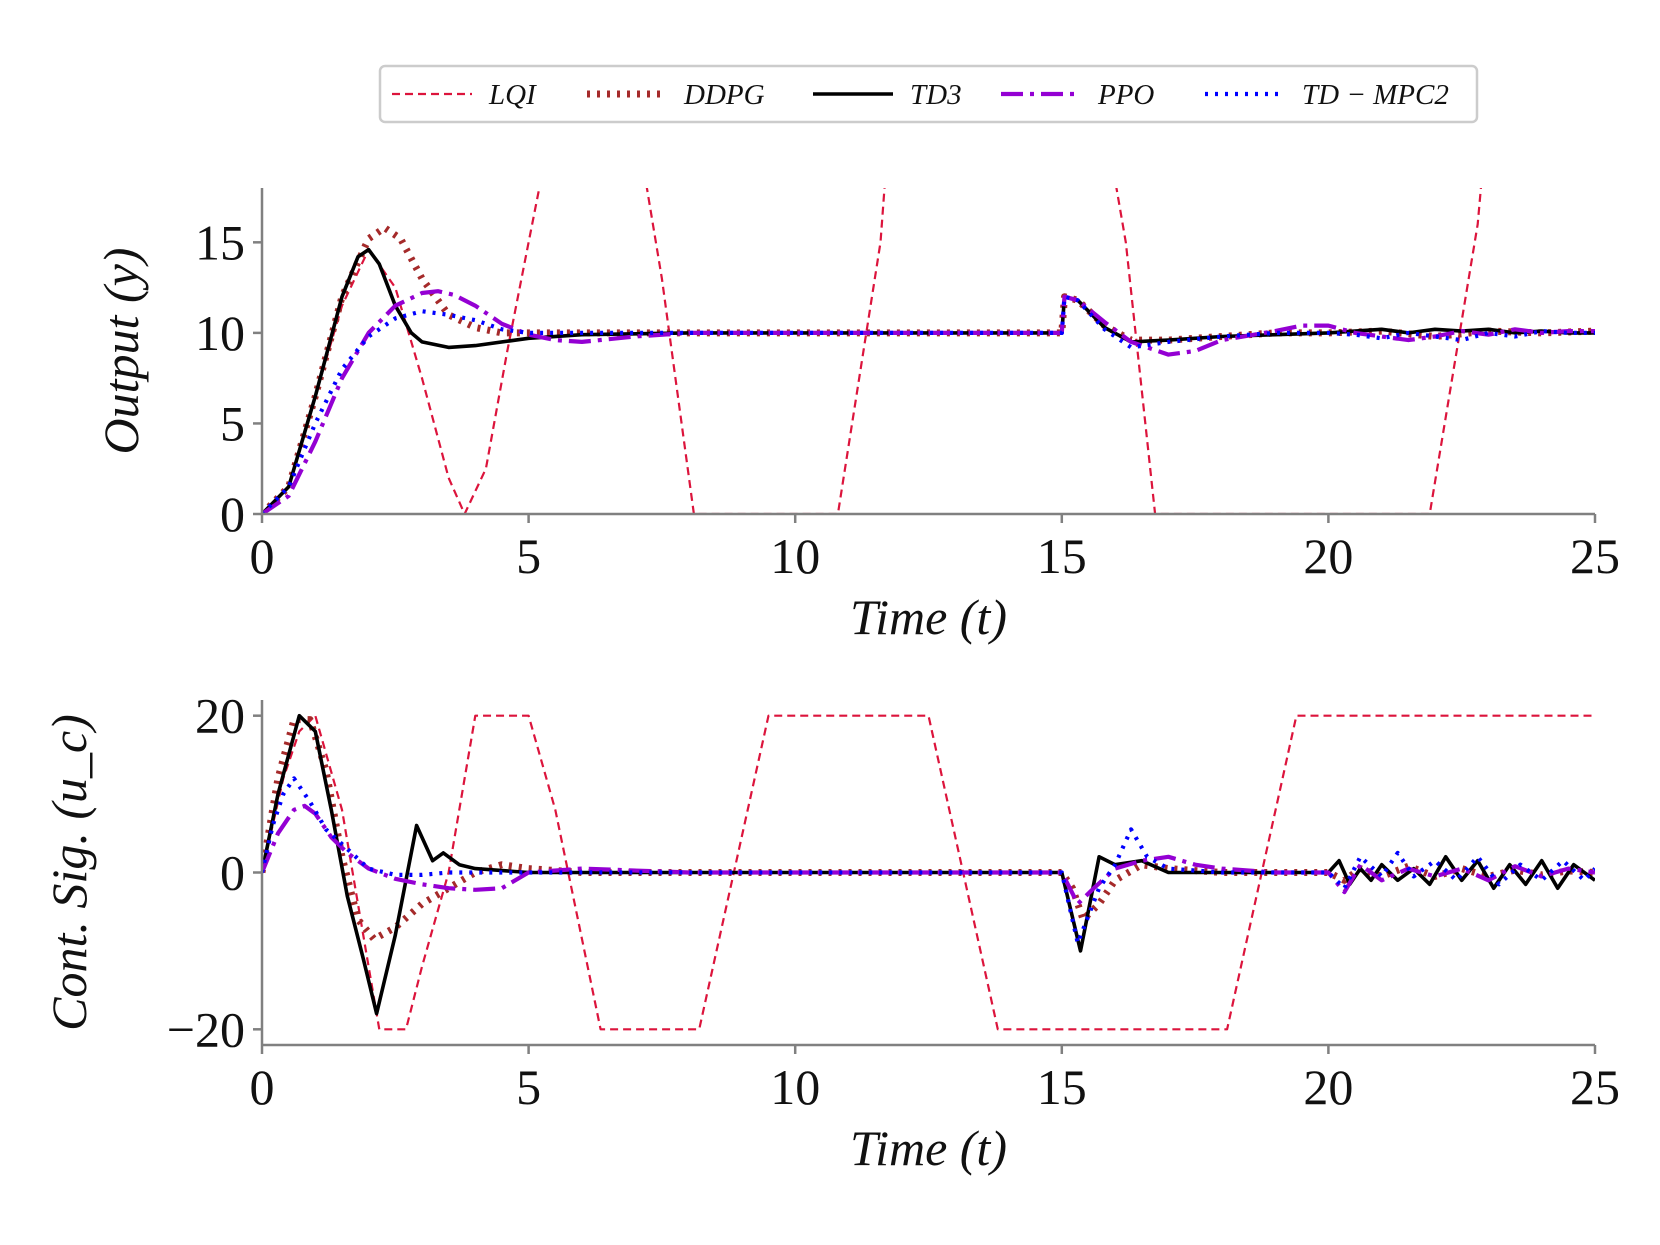  What do you see at coordinates (220, 716) in the screenshot?
I see `y-tick-label: 20` at bounding box center [220, 716].